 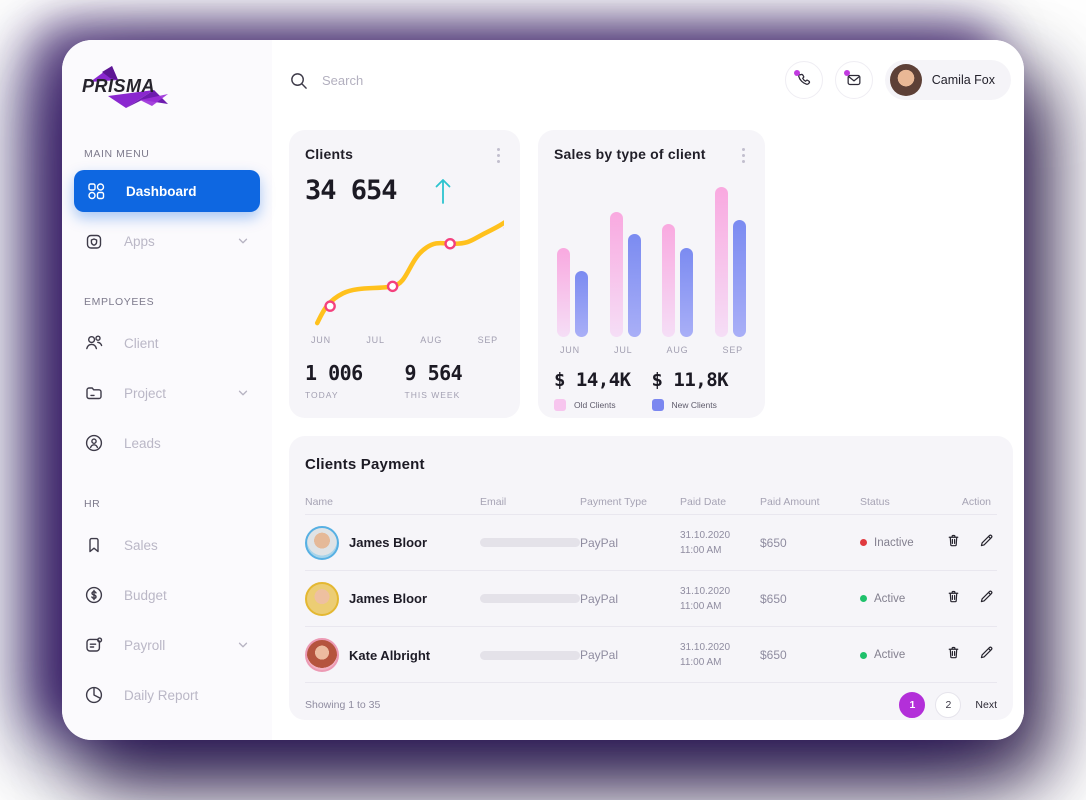 What do you see at coordinates (570, 350) in the screenshot?
I see `month-label: JUN` at bounding box center [570, 350].